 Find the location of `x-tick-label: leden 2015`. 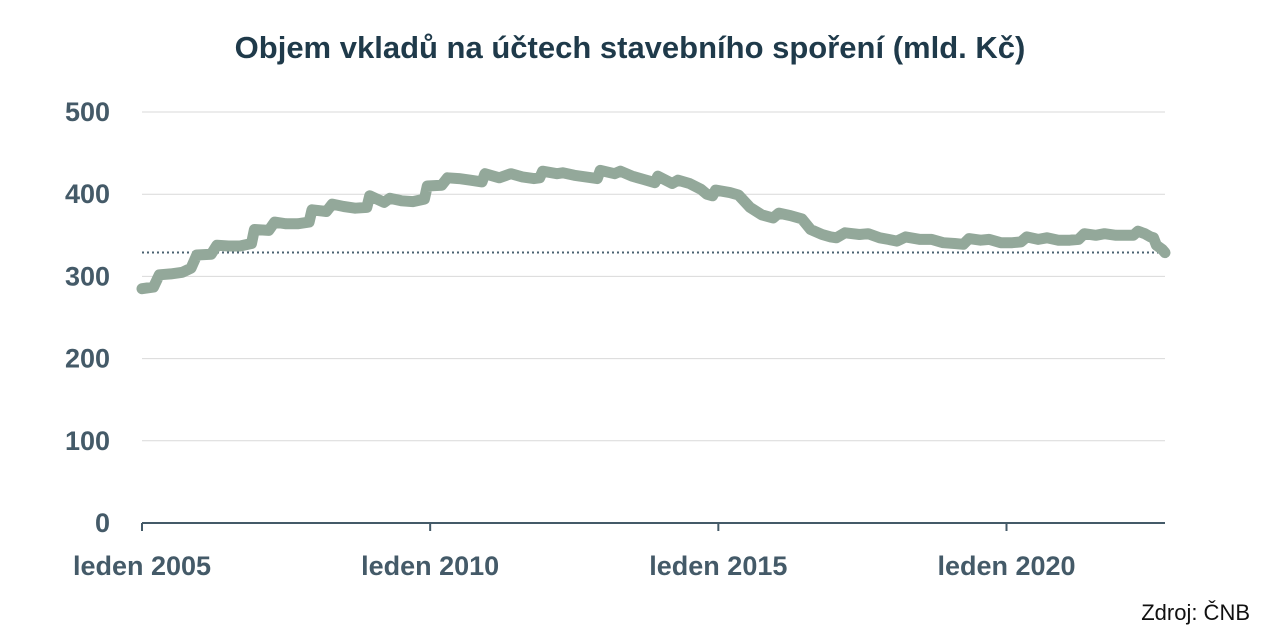

x-tick-label: leden 2015 is located at coordinates (718, 566).